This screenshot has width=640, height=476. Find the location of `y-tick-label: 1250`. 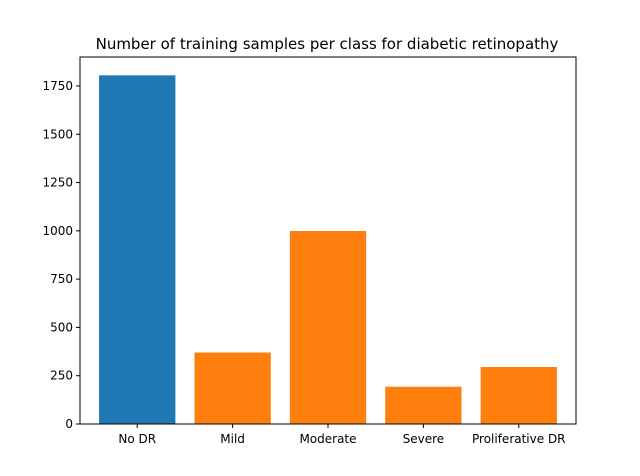

y-tick-label: 1250 is located at coordinates (57, 183).